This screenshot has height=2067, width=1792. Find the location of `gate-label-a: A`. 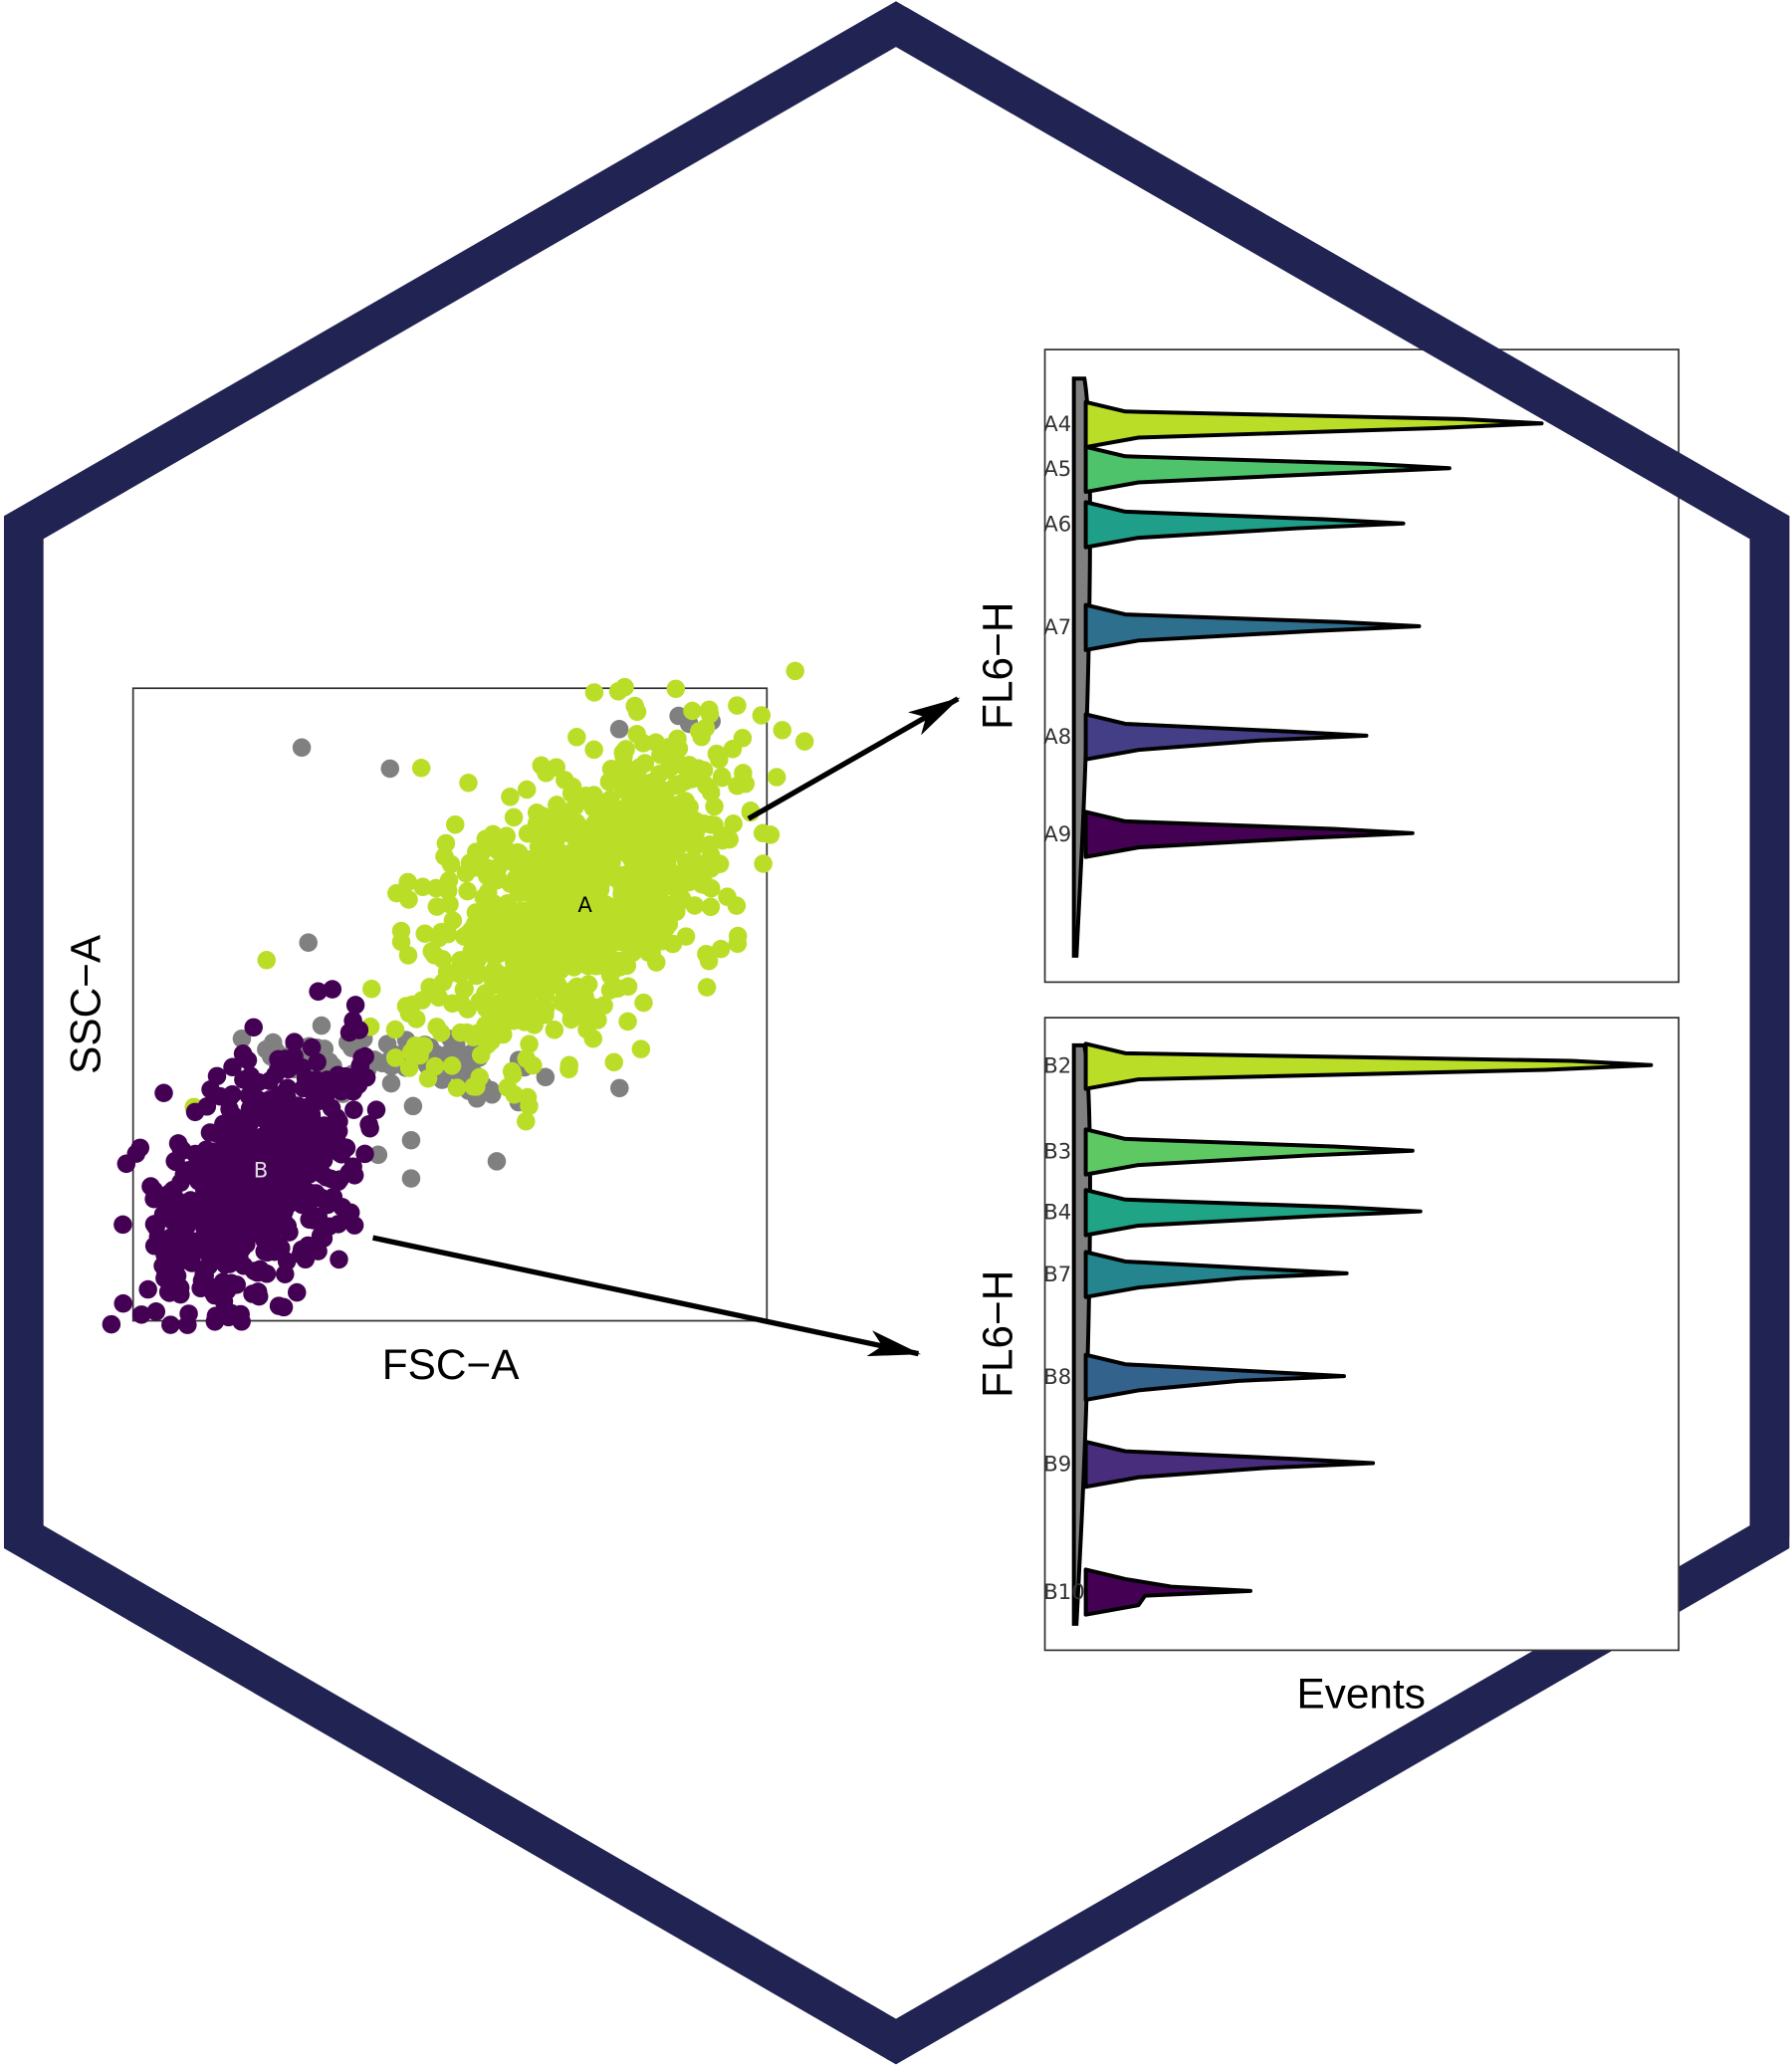

gate-label-a: A is located at coordinates (584, 904).